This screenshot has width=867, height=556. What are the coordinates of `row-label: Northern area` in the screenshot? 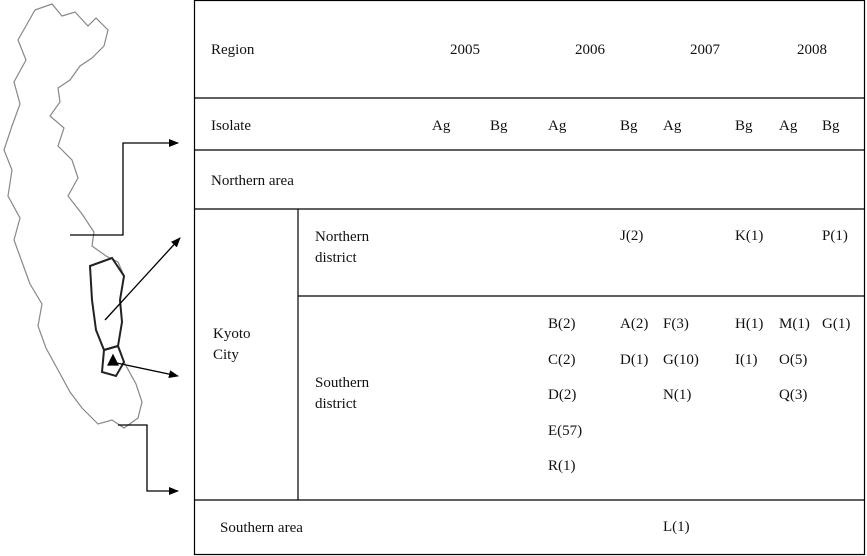 It's located at (252, 181).